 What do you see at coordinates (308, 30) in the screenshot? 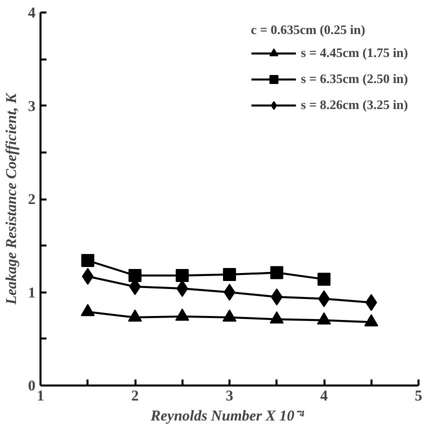
I see `legend-title: c = 0.635cm (0.25 in)` at bounding box center [308, 30].